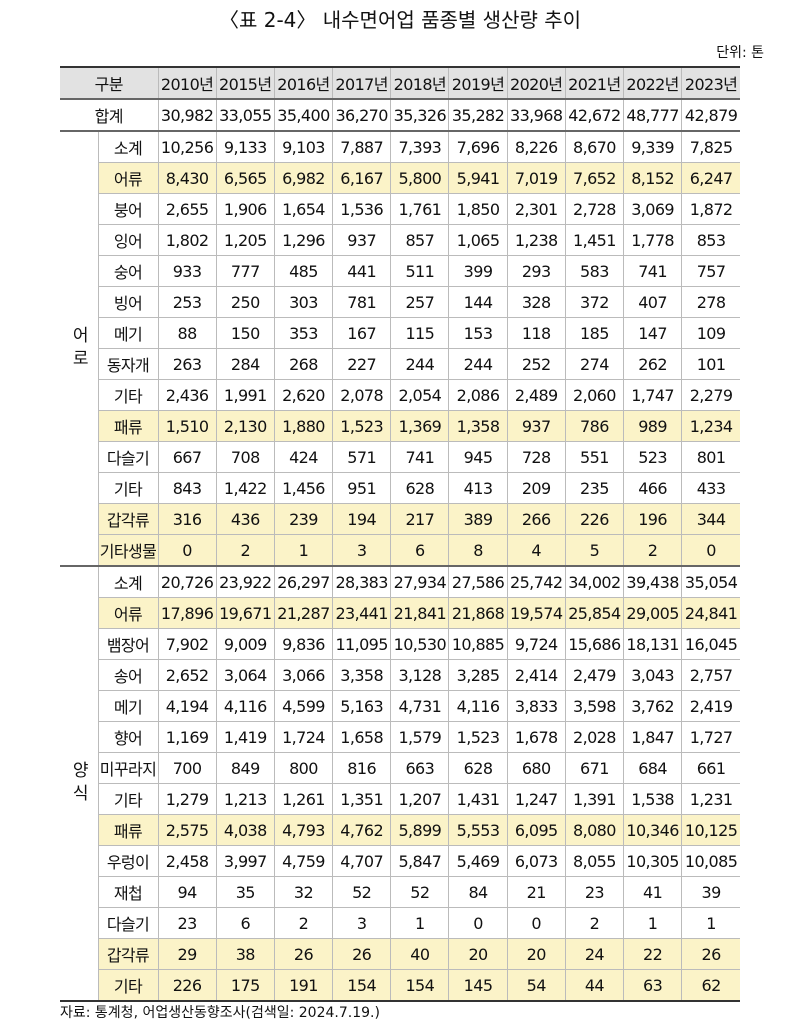 The height and width of the screenshot is (1027, 800). Describe the element at coordinates (478, 364) in the screenshot. I see `cell: 244` at that location.